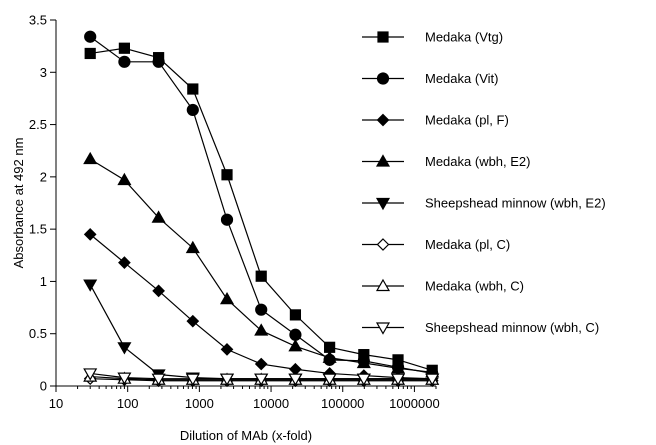 Image resolution: width=656 pixels, height=445 pixels. What do you see at coordinates (43, 281) in the screenshot?
I see `y-tick-label: 1` at bounding box center [43, 281].